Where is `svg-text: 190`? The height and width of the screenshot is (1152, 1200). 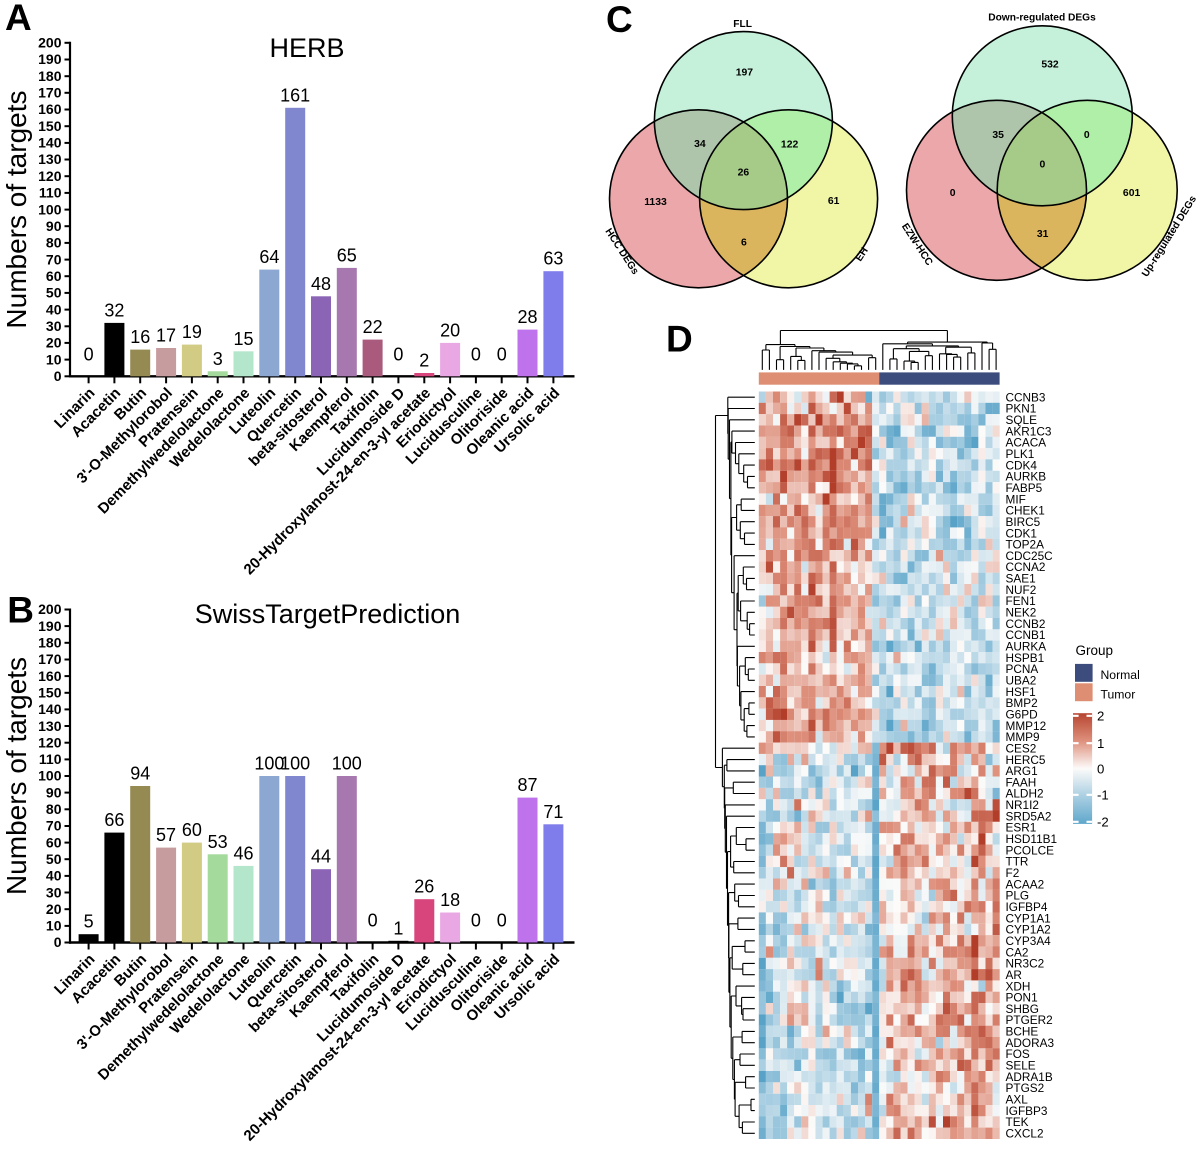
svg-text: 190 is located at coordinates (50, 59).